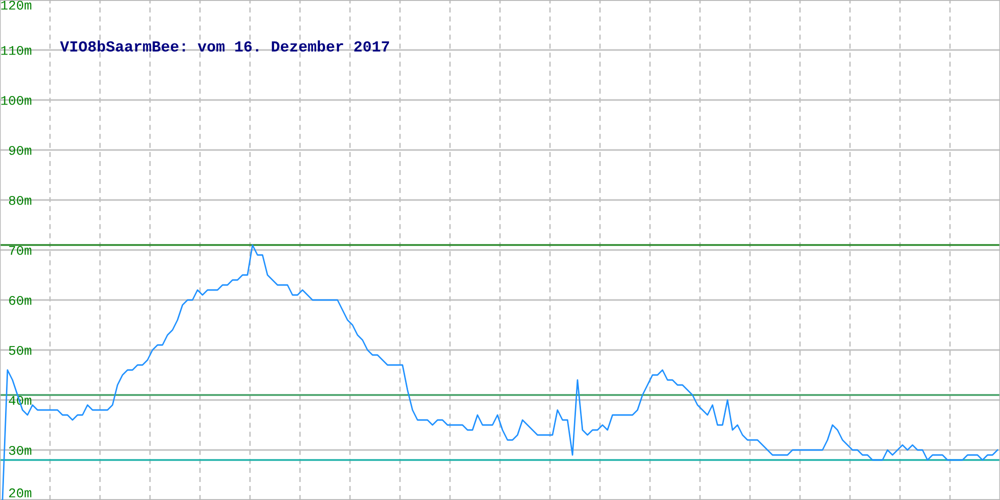  Describe the element at coordinates (20, 150) in the screenshot. I see `y-tick-label: 90m` at that location.